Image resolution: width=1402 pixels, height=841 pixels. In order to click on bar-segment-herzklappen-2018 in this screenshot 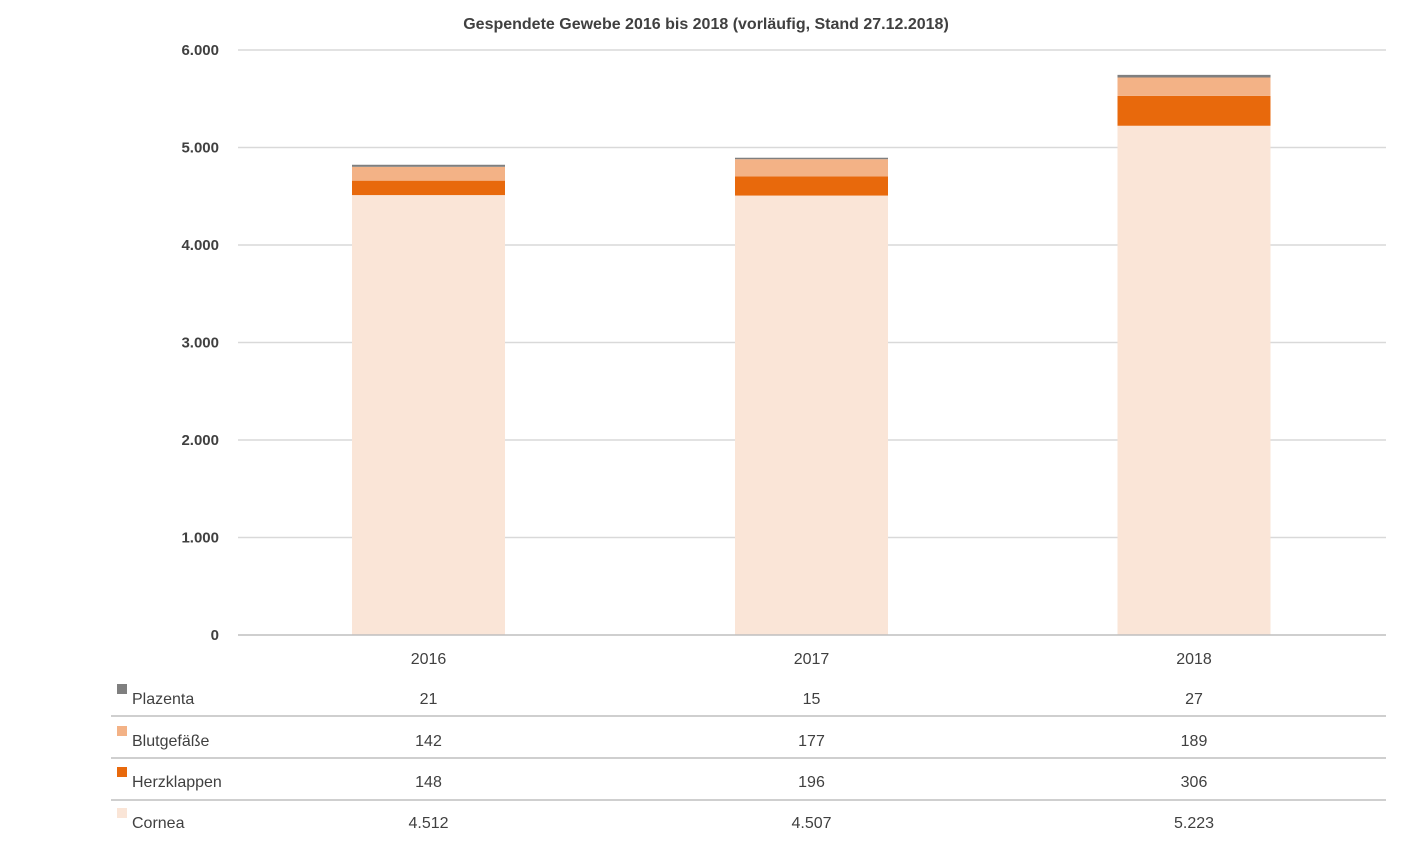, I will do `click(1194, 110)`.